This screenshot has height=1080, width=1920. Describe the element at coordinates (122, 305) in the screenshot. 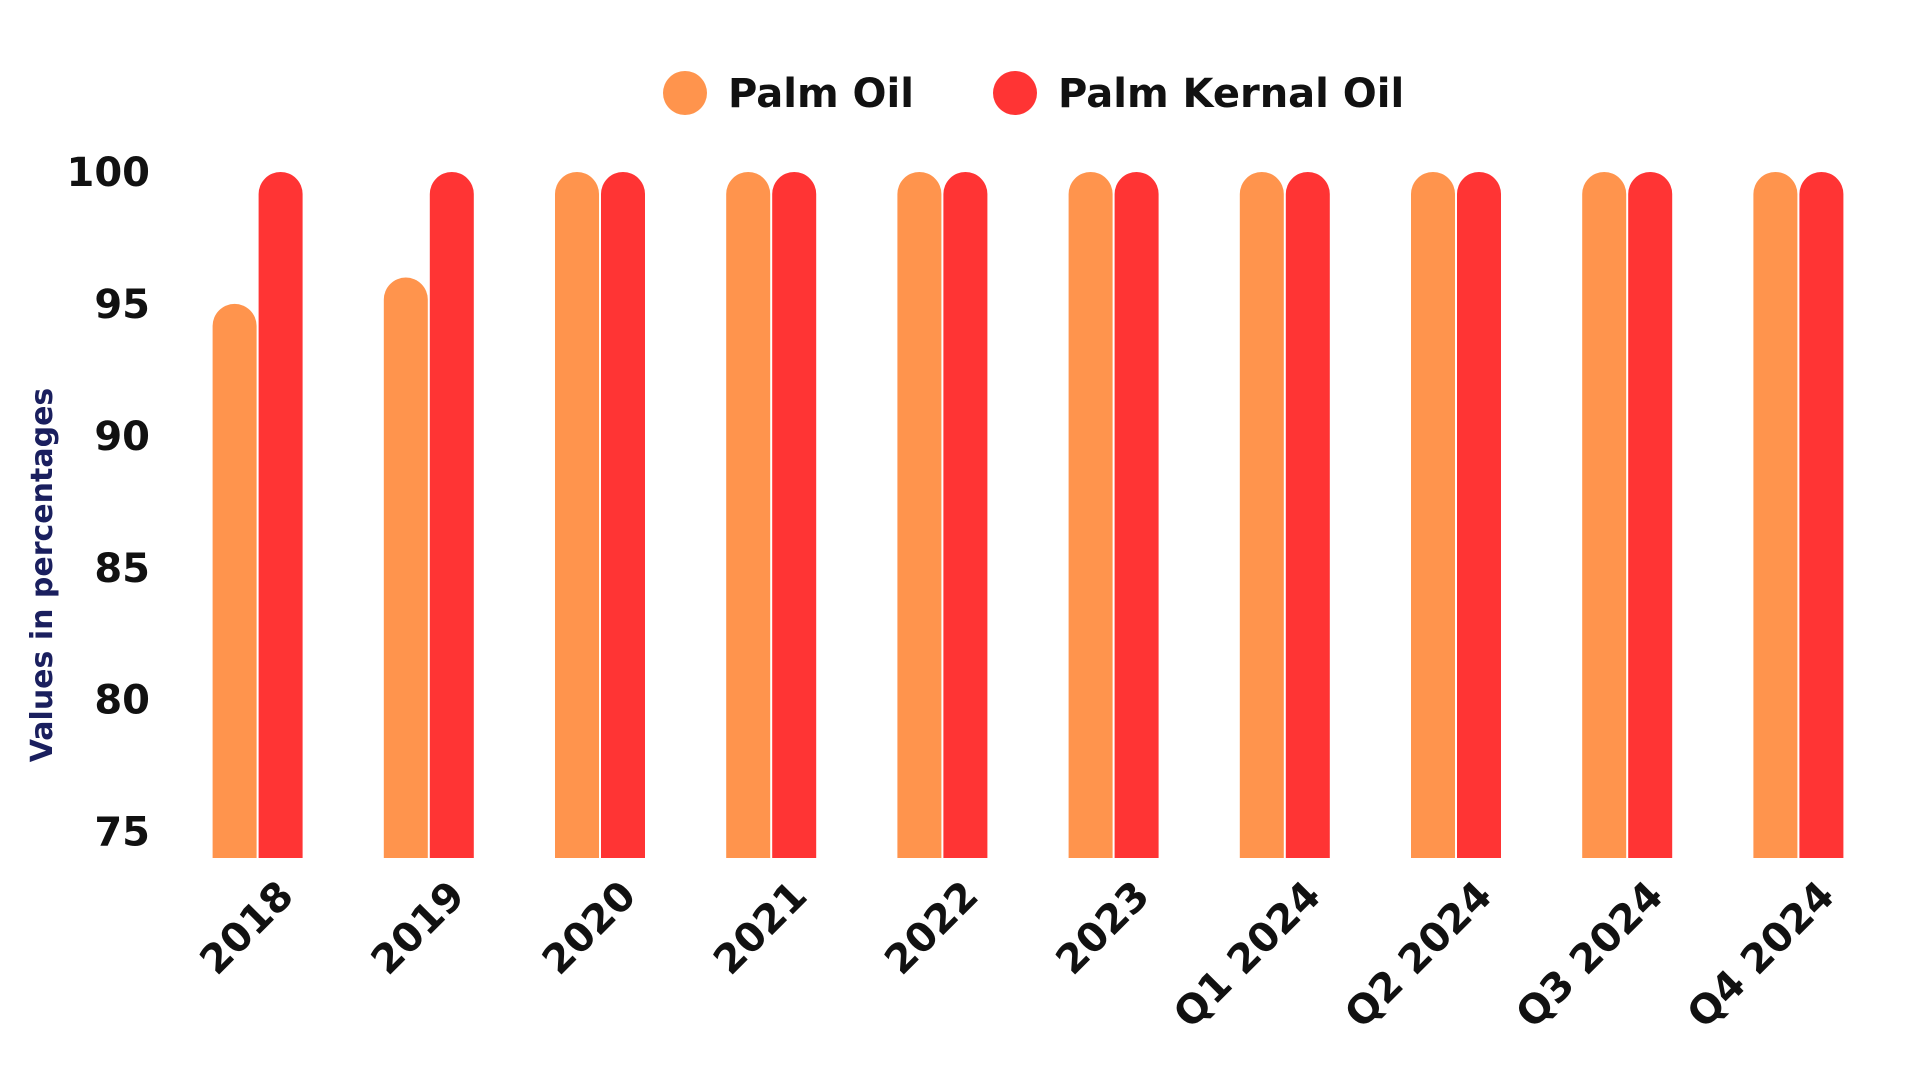

I see `y-tick-label: 95` at that location.